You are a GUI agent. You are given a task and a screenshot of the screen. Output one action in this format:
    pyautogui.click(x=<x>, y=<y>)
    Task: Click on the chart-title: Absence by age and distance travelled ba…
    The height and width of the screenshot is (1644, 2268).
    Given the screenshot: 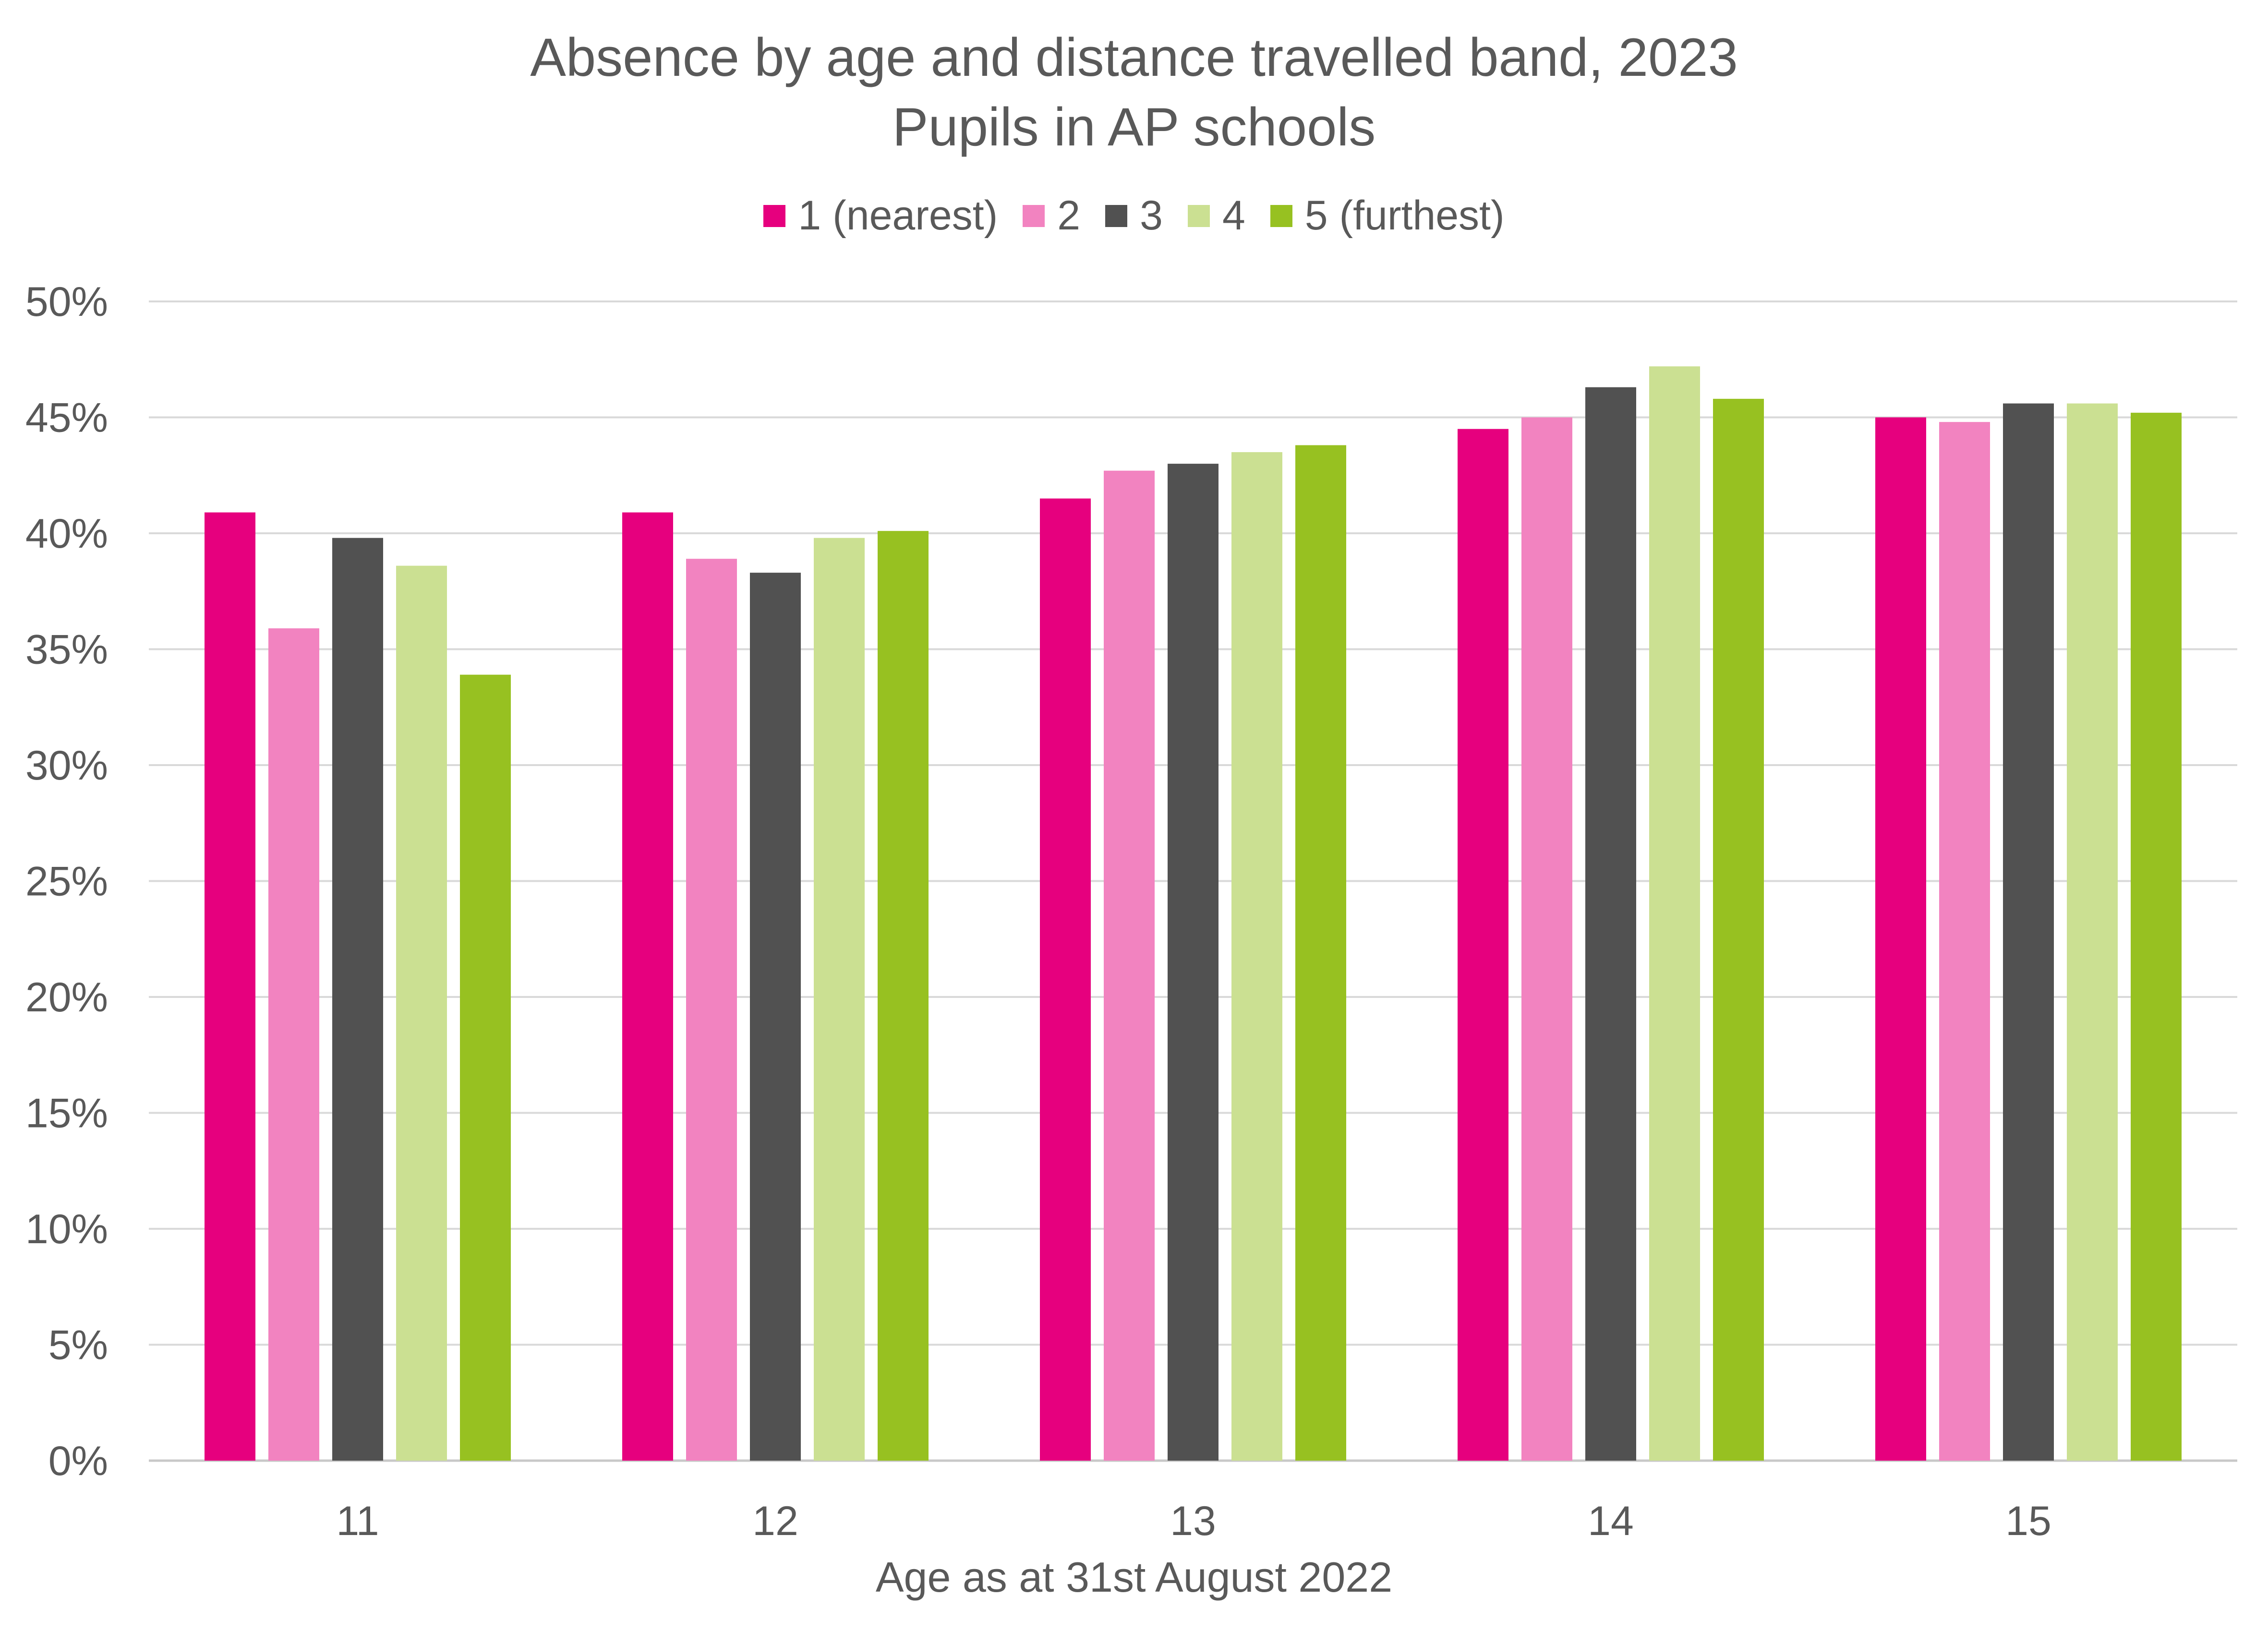 What is the action you would take?
    pyautogui.click(x=1134, y=57)
    